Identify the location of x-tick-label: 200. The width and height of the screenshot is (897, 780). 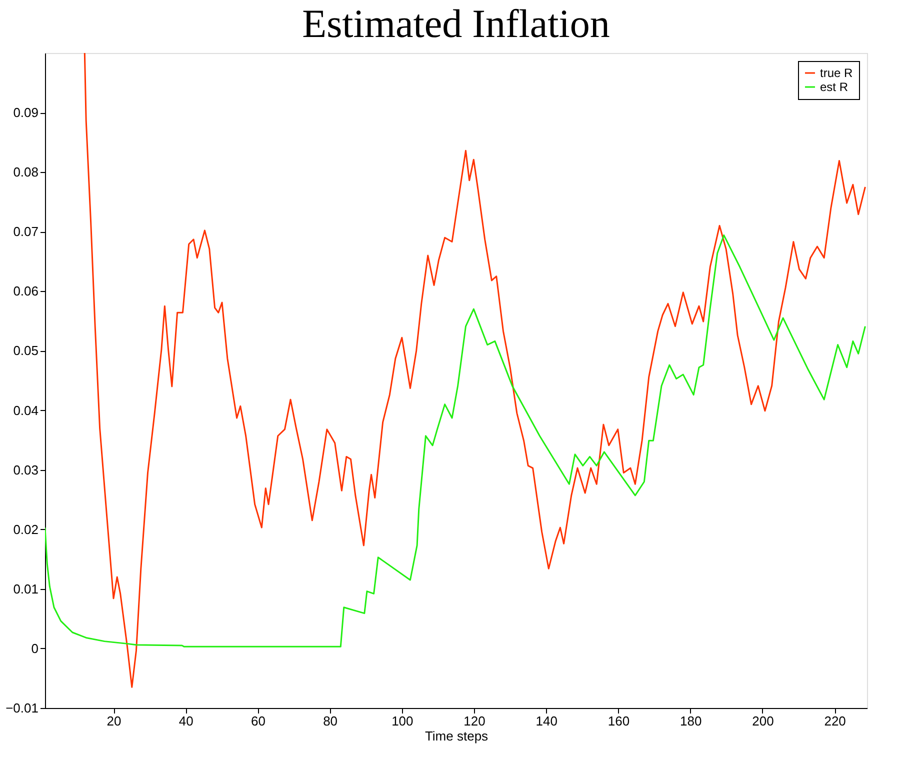
(763, 721).